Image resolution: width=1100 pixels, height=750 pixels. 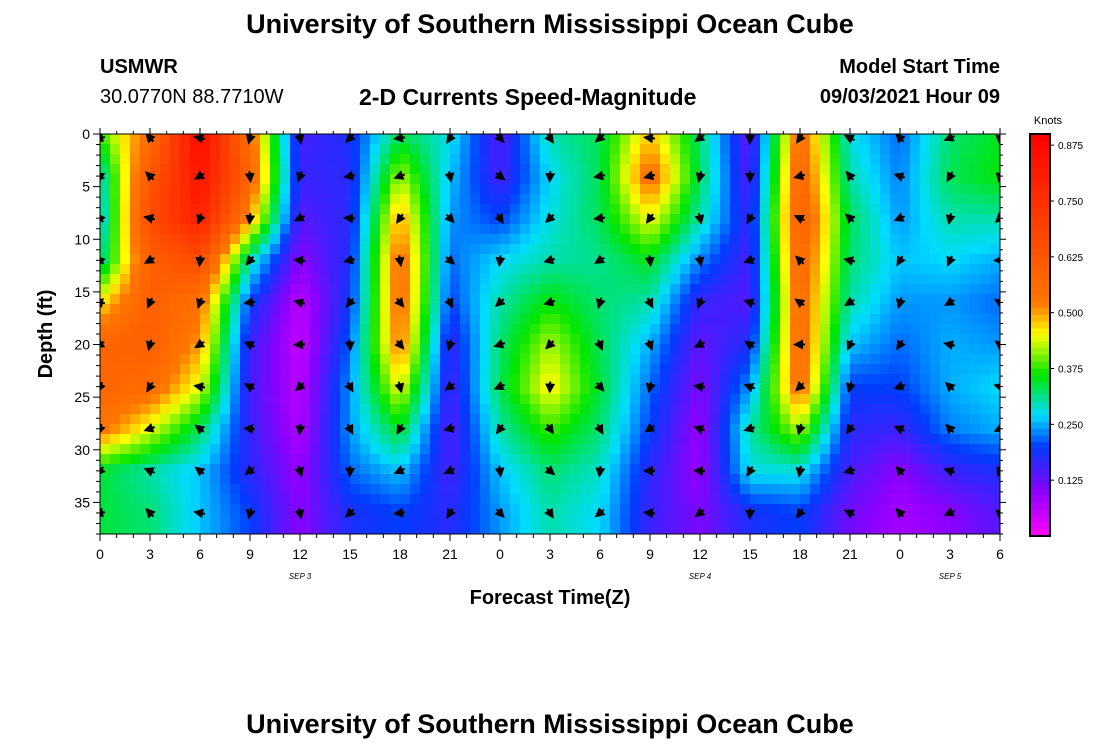 I want to click on model-start-label: Model Start Time, so click(x=919, y=67).